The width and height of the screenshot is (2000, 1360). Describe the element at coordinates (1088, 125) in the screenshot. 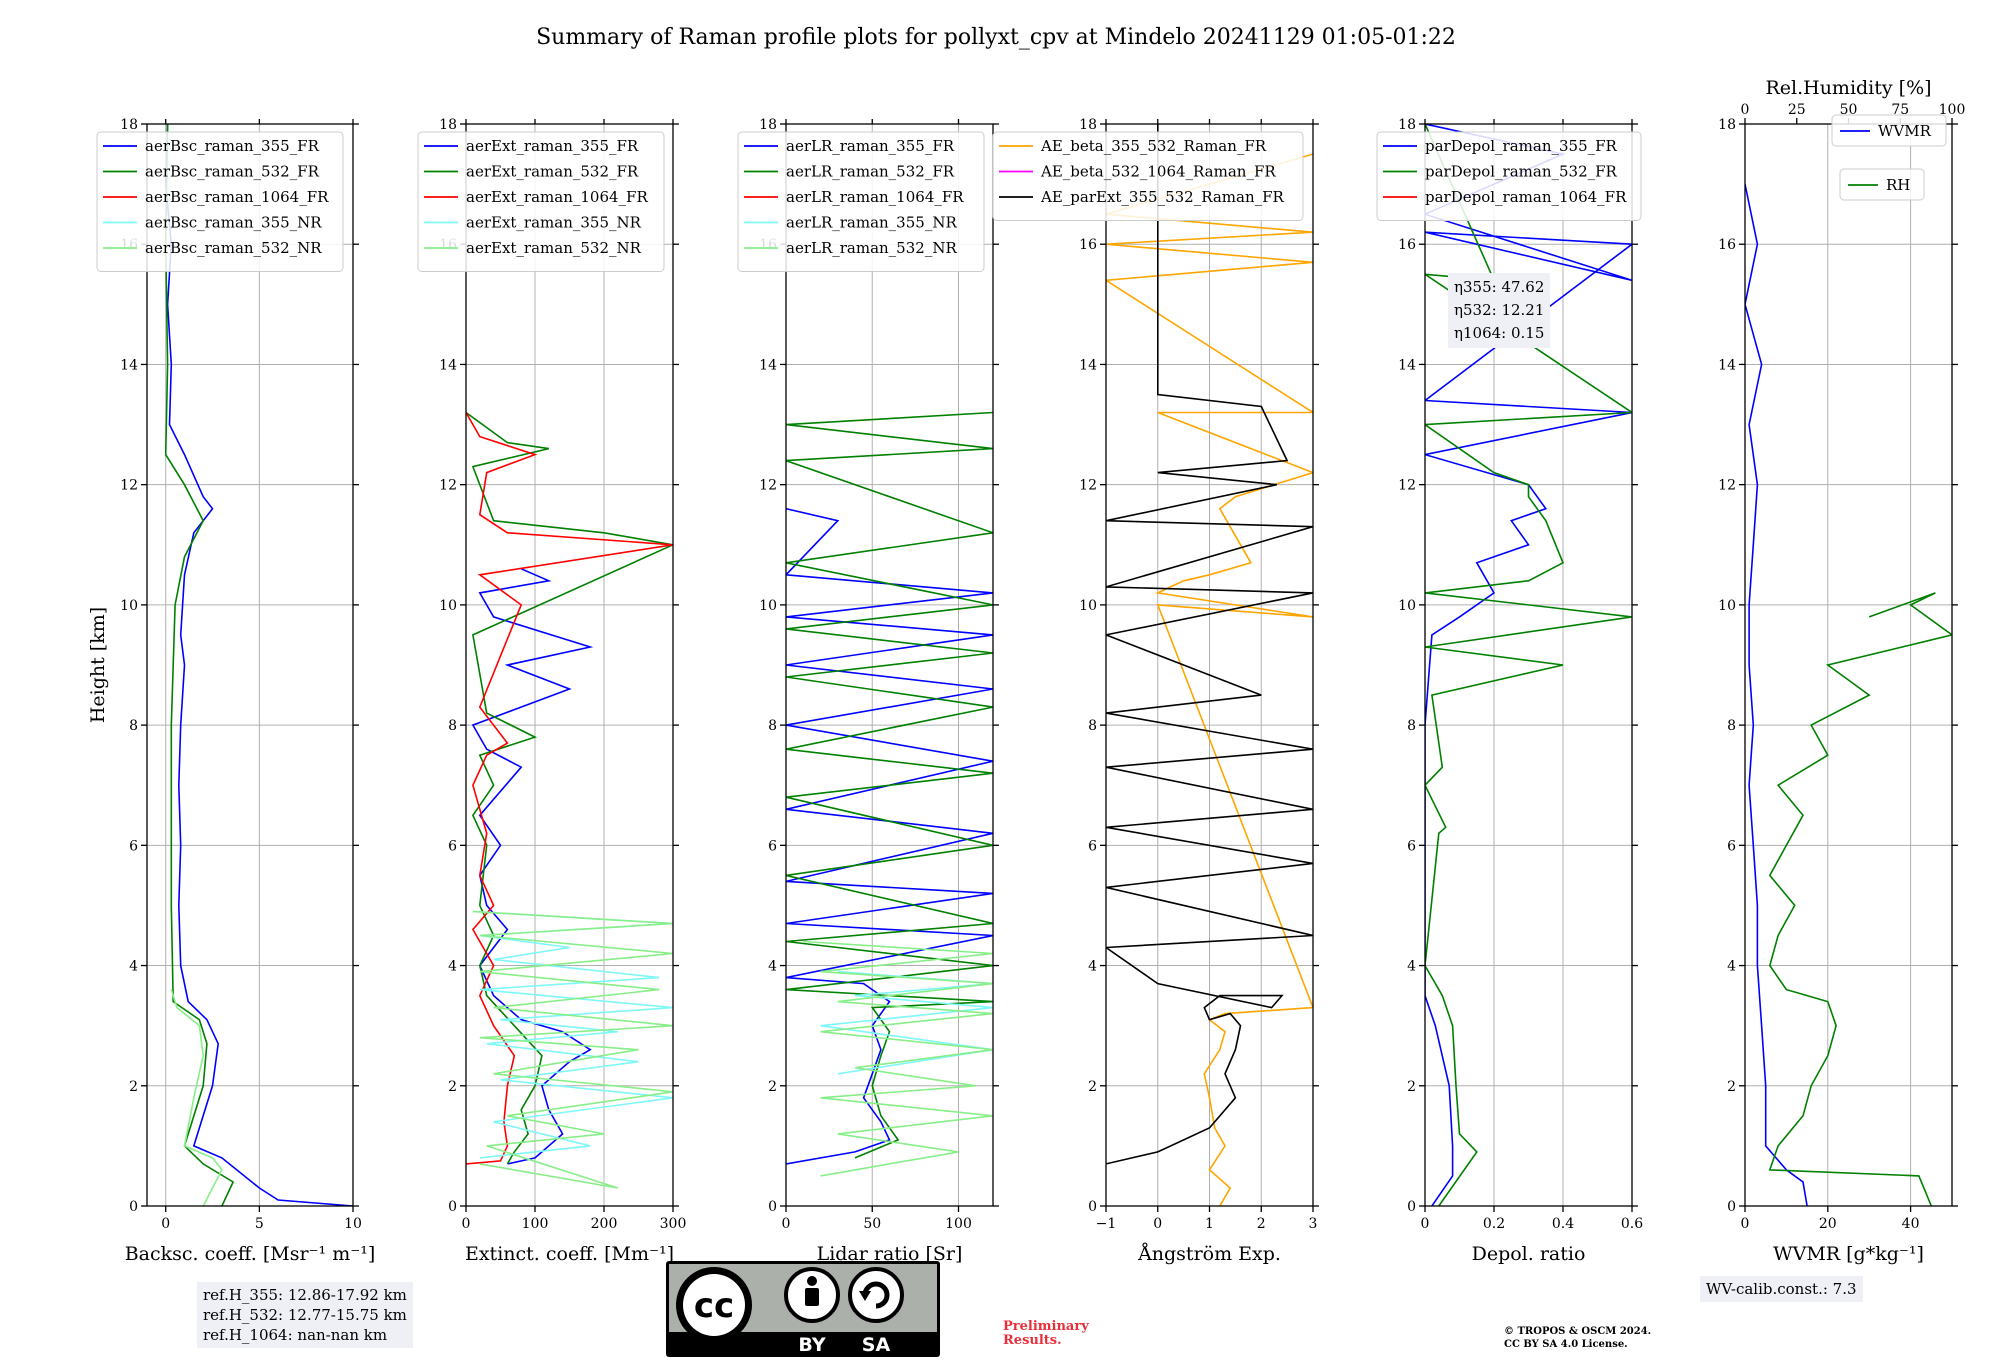

I see `y-tick-label: 18` at that location.